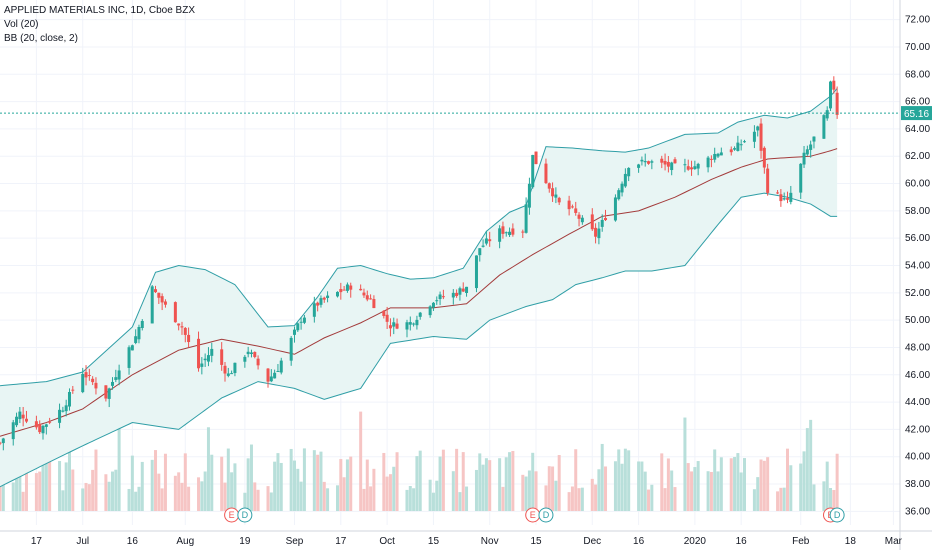  I want to click on y-tick-label: 46.00, so click(917, 375).